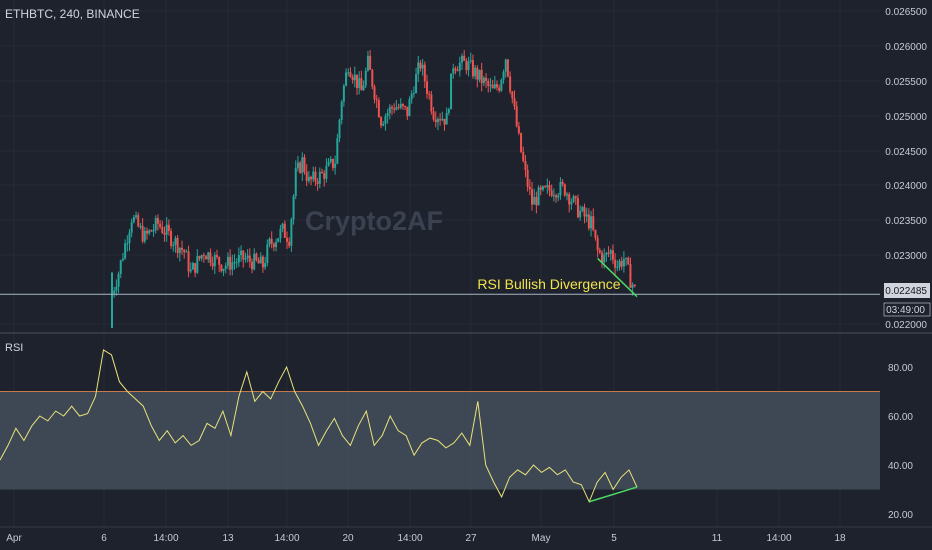 This screenshot has height=550, width=932. What do you see at coordinates (906, 325) in the screenshot?
I see `price-tick: 0.022000` at bounding box center [906, 325].